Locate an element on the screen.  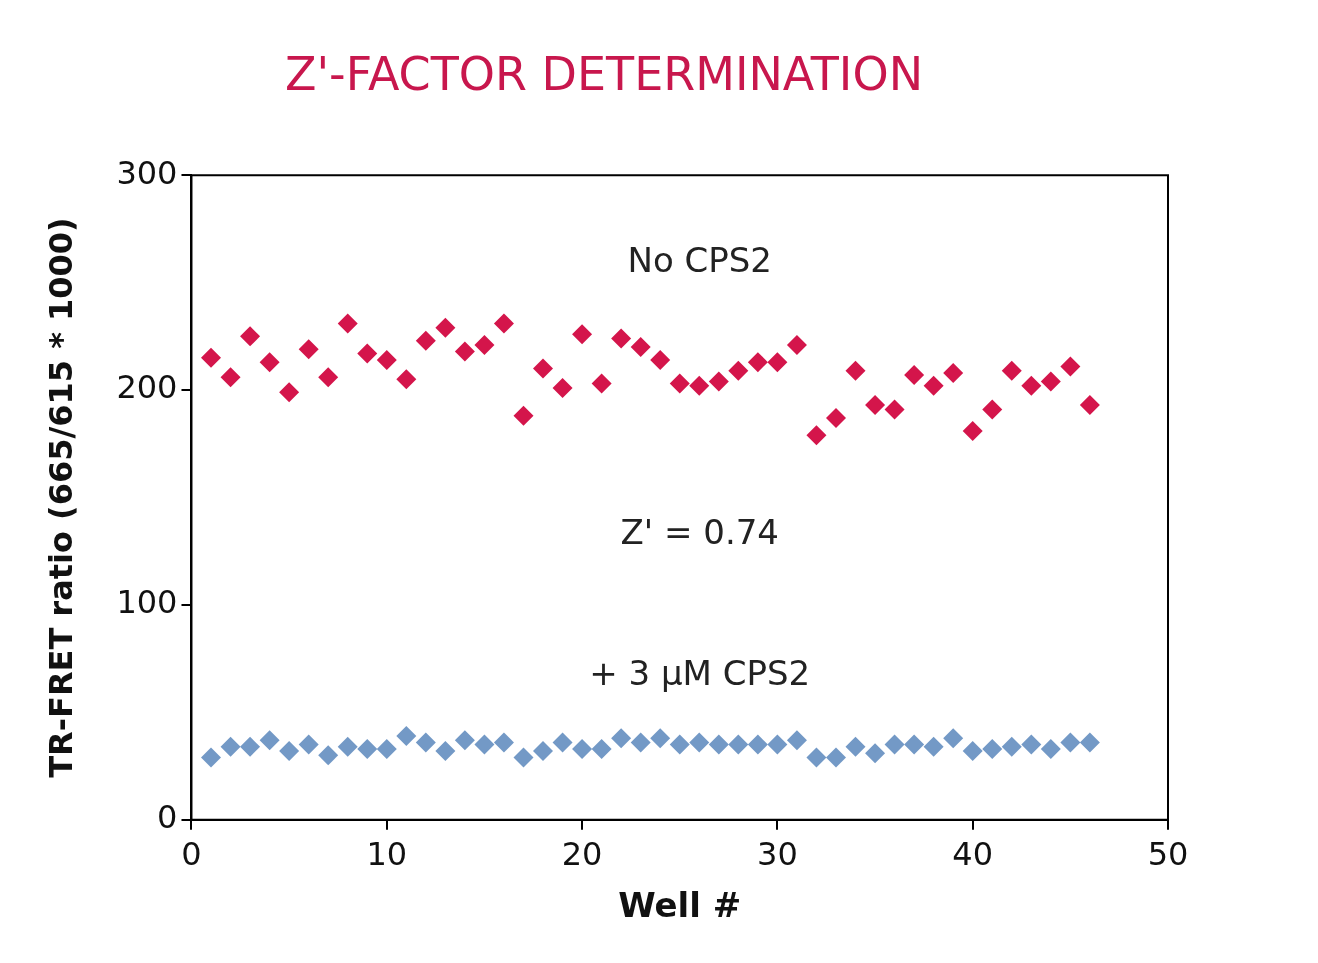
y-axis-title: TR-FRET ratio (665/615 * 1000) is located at coordinates (60, 497).